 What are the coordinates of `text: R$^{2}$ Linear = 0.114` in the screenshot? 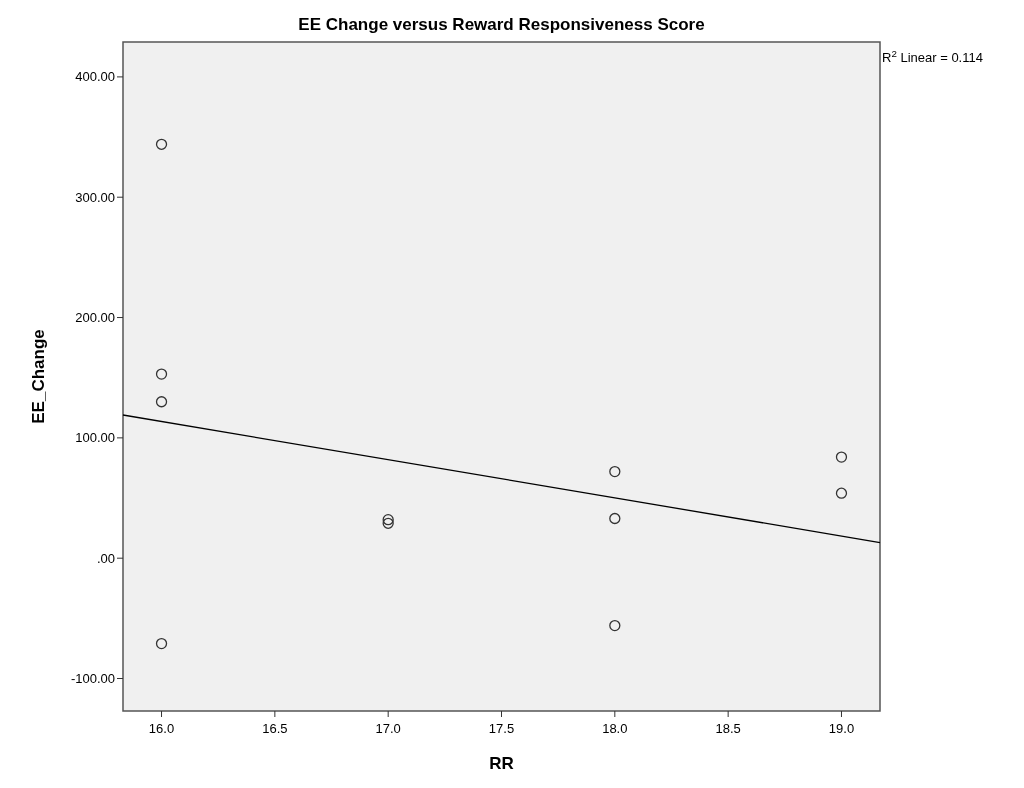 It's located at (932, 56).